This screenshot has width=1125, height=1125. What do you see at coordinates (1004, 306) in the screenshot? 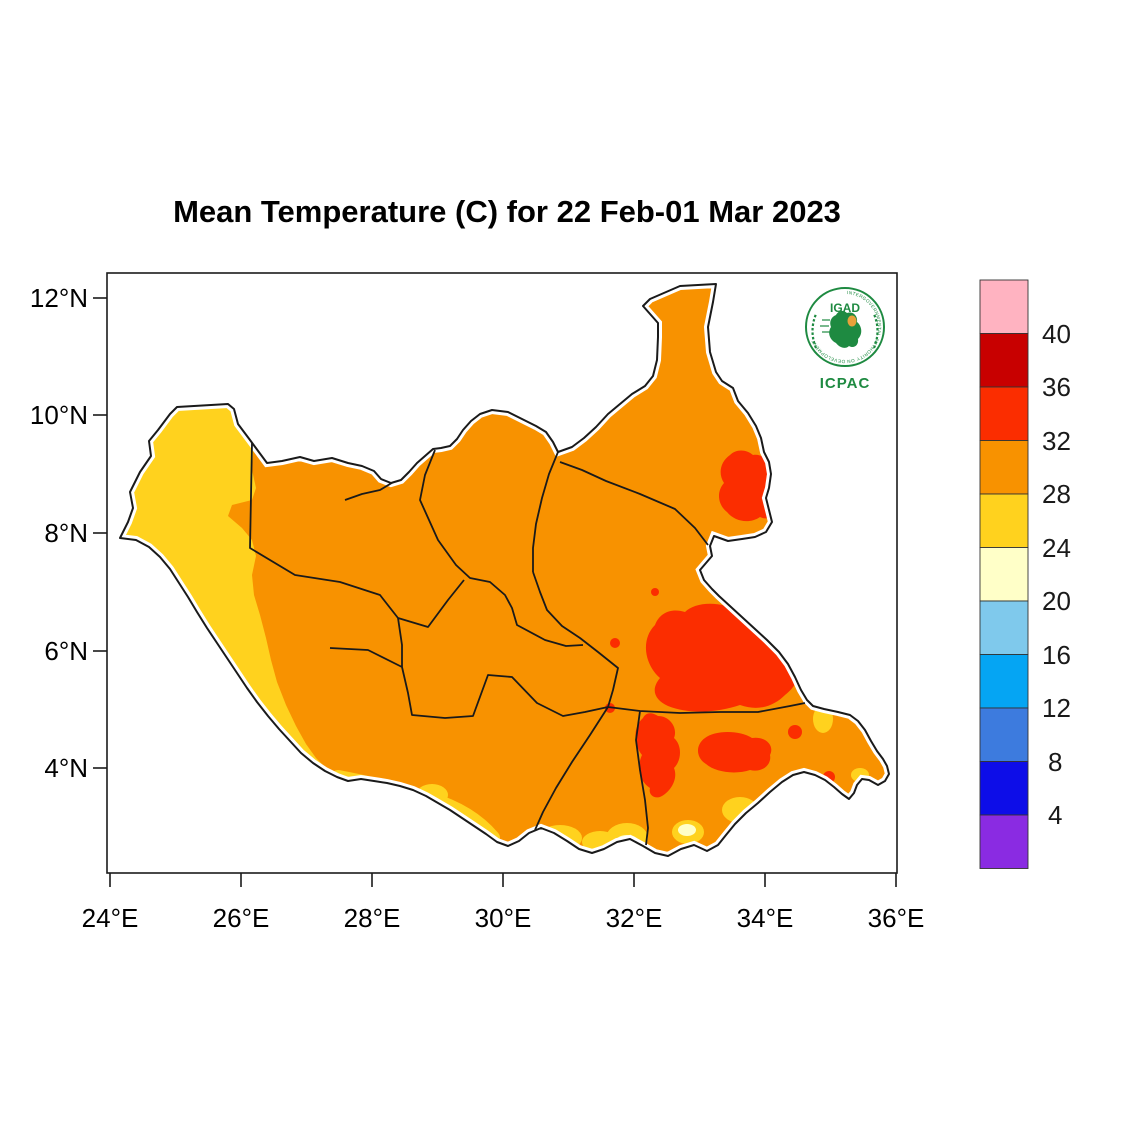
I see `colorbar-cell-pink` at bounding box center [1004, 306].